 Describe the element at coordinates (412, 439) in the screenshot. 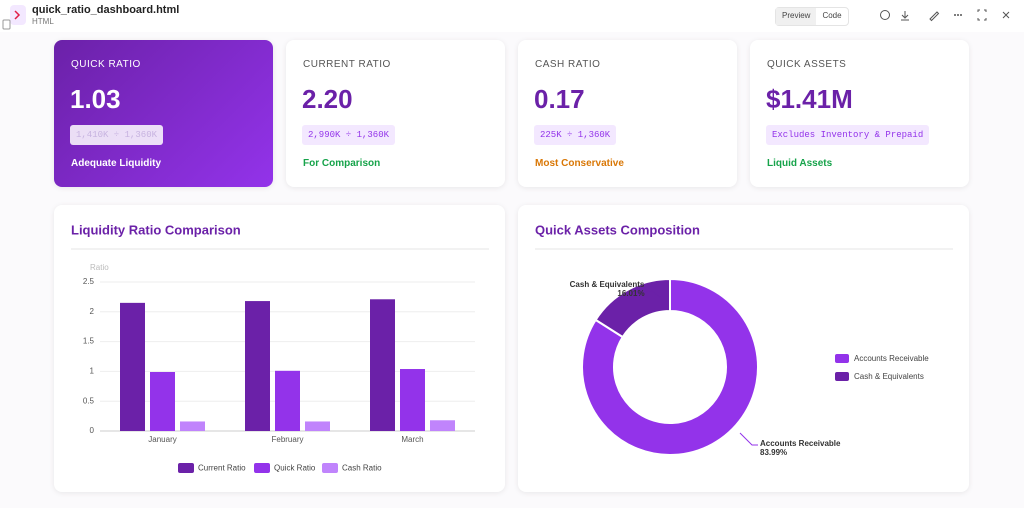

I see `x-tick-label: March` at that location.